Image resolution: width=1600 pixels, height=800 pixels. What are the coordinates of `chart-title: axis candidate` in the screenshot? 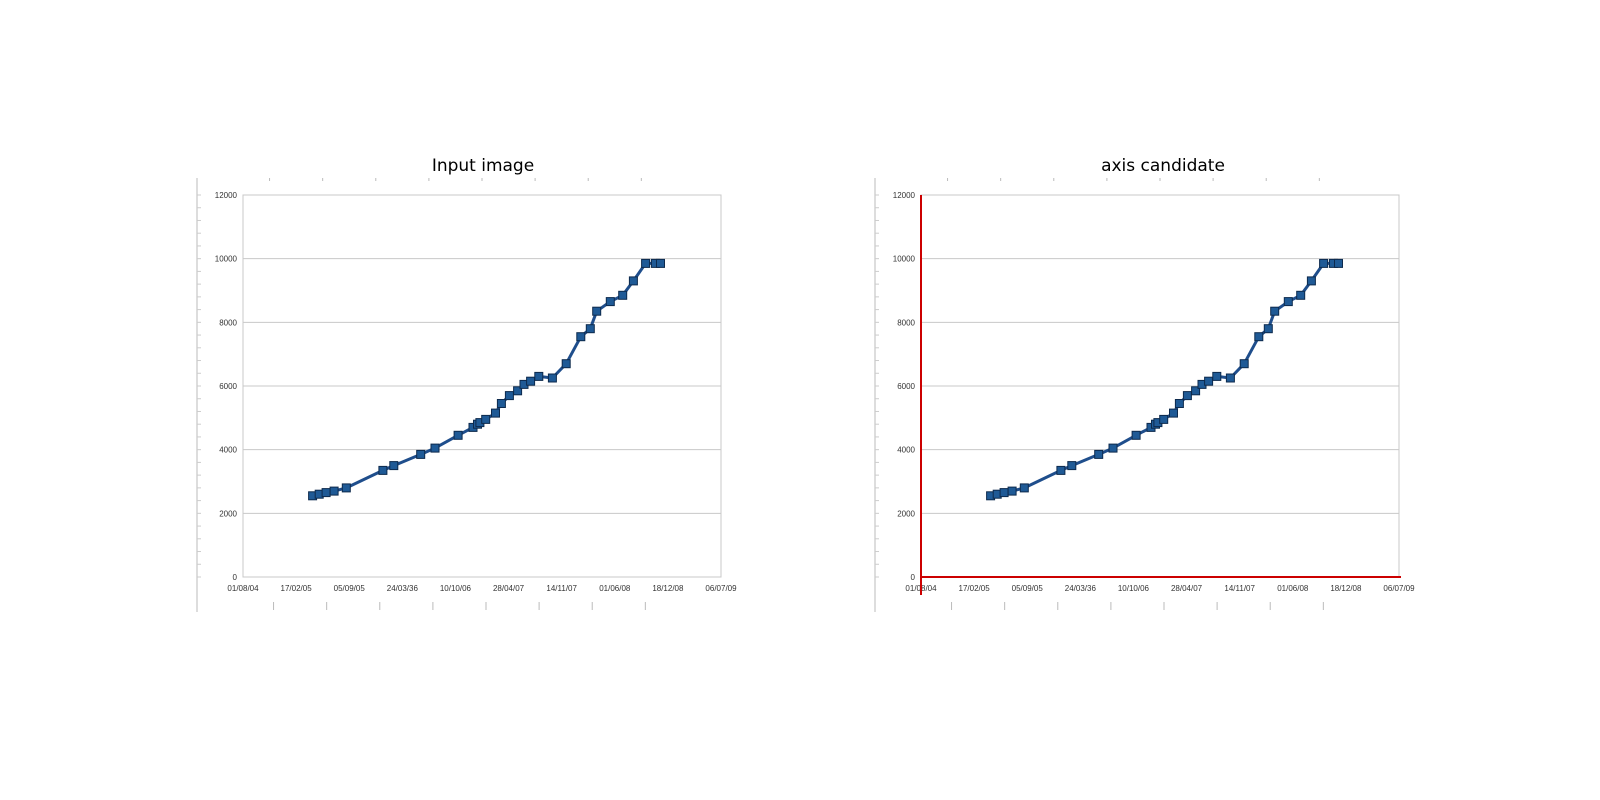 It's located at (1163, 166).